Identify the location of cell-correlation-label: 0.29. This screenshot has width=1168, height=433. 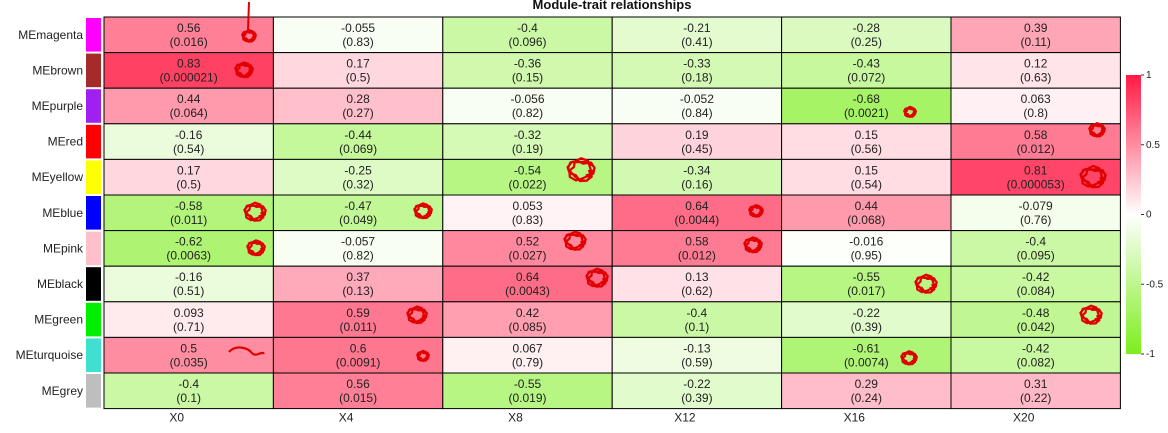
(867, 384).